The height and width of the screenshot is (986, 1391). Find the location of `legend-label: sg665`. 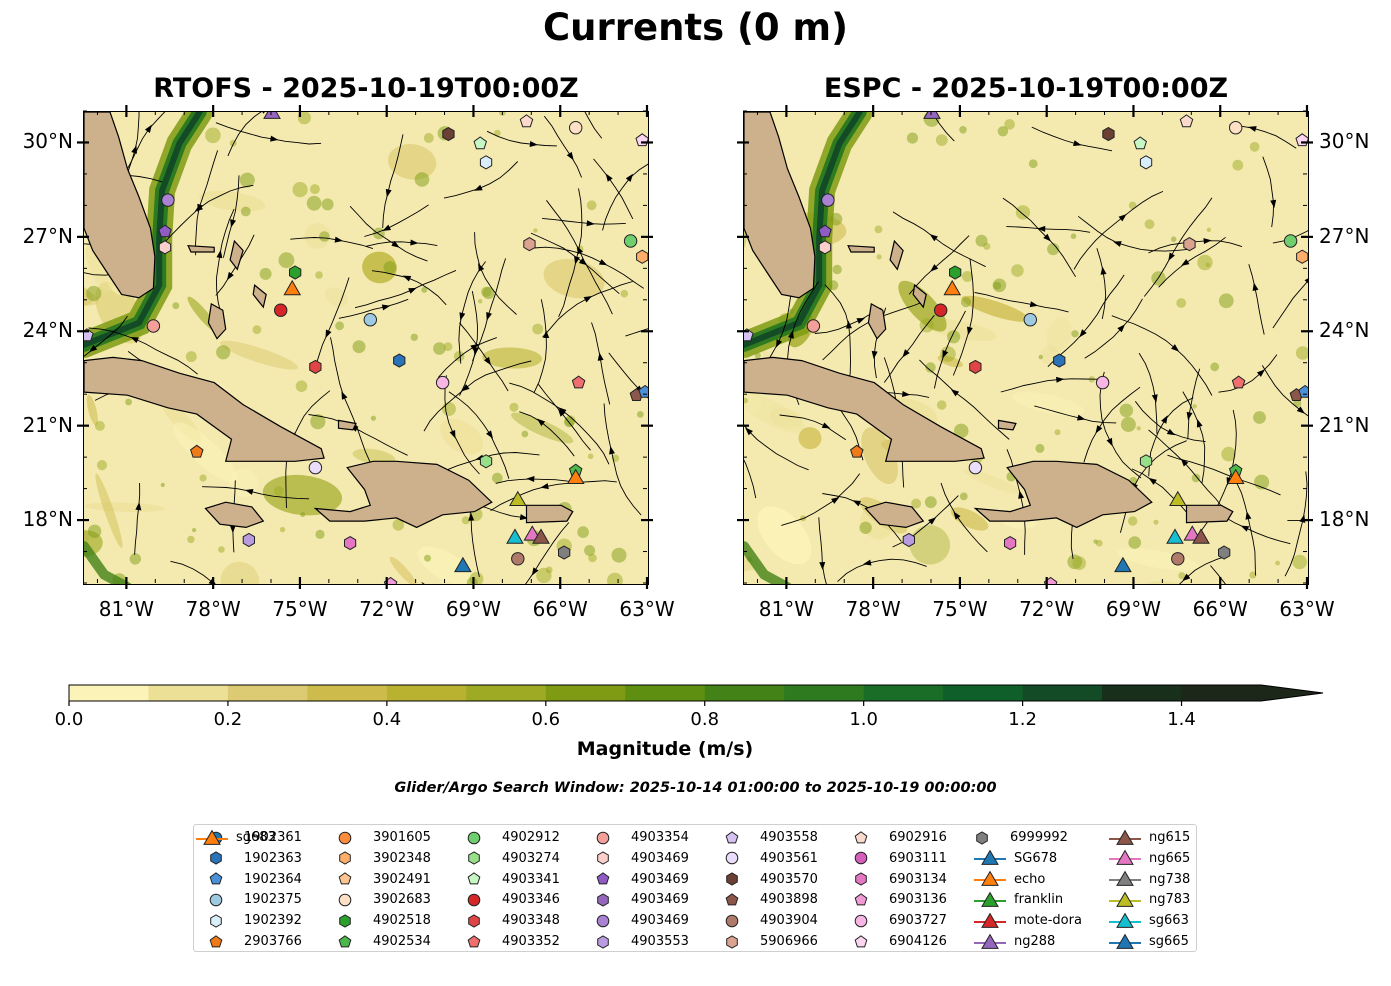

legend-label: sg665 is located at coordinates (1169, 941).